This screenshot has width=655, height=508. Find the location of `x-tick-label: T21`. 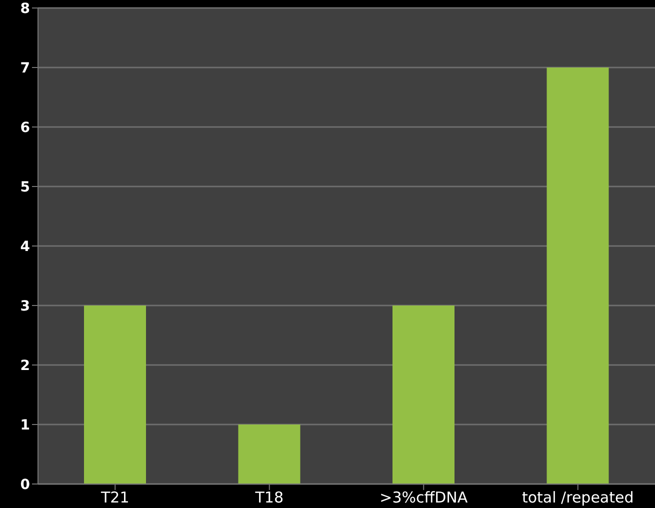

x-tick-label: T21 is located at coordinates (115, 497).